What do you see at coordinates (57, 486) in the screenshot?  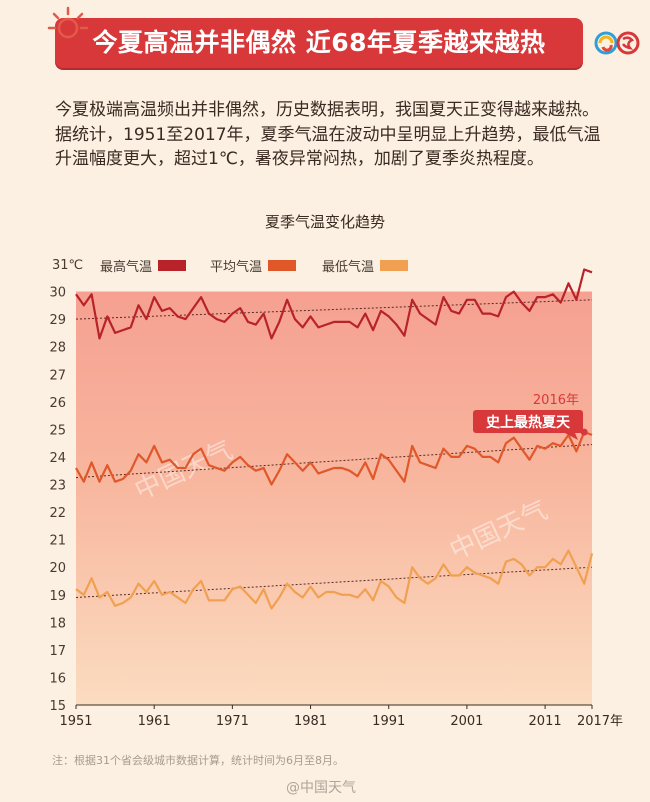 I see `y-tick-label: 23` at bounding box center [57, 486].